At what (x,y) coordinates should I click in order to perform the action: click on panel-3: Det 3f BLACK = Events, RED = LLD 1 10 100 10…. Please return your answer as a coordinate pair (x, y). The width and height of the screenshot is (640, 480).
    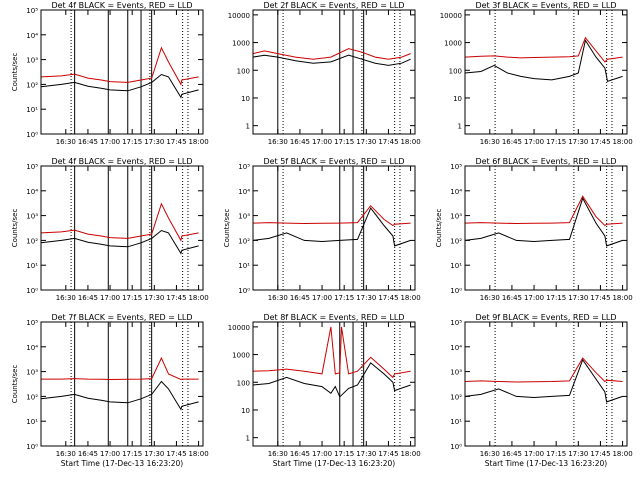
    Looking at the image, I should click on (536, 73).